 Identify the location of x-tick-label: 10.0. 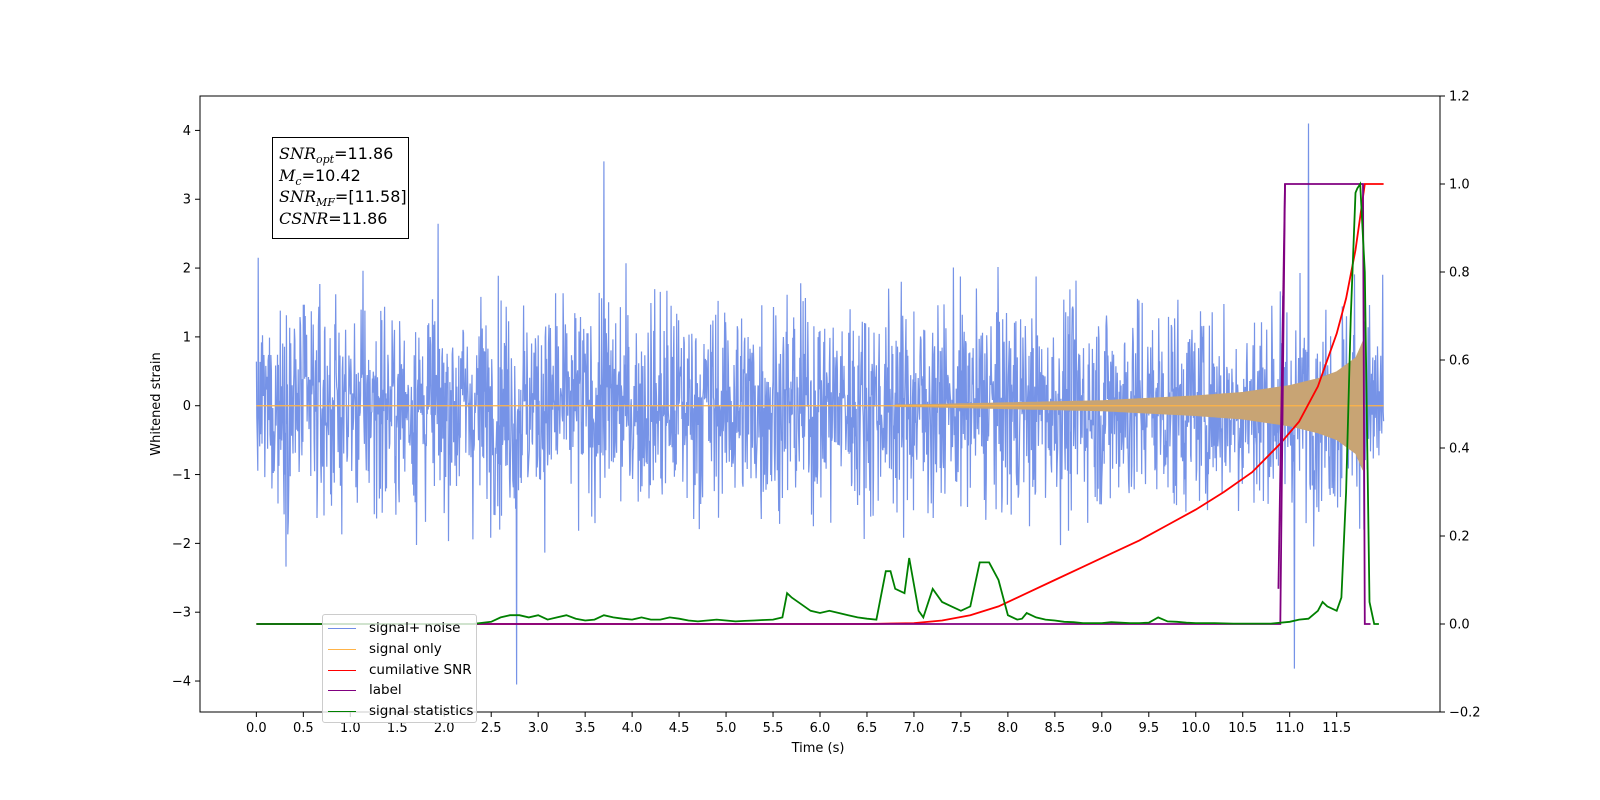
(1195, 728).